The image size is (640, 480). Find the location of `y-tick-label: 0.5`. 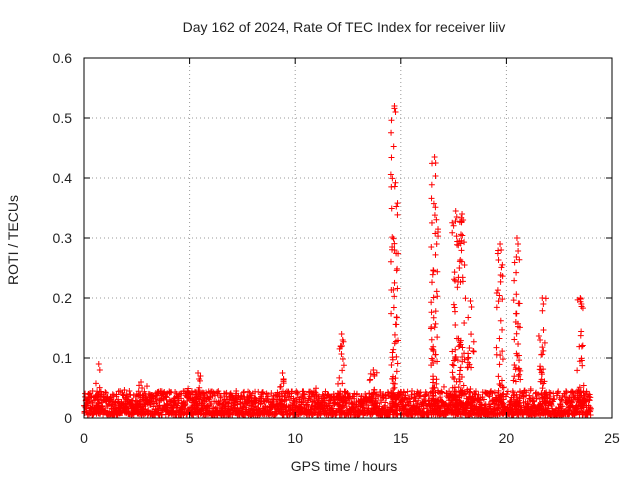

y-tick-label: 0.5 is located at coordinates (63, 118).